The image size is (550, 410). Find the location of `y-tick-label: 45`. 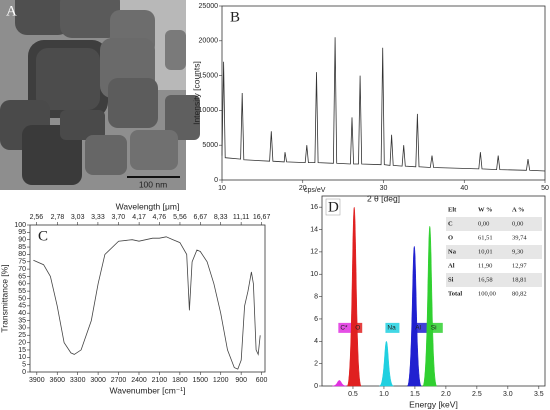

y-tick-label: 45 is located at coordinates (22, 306).